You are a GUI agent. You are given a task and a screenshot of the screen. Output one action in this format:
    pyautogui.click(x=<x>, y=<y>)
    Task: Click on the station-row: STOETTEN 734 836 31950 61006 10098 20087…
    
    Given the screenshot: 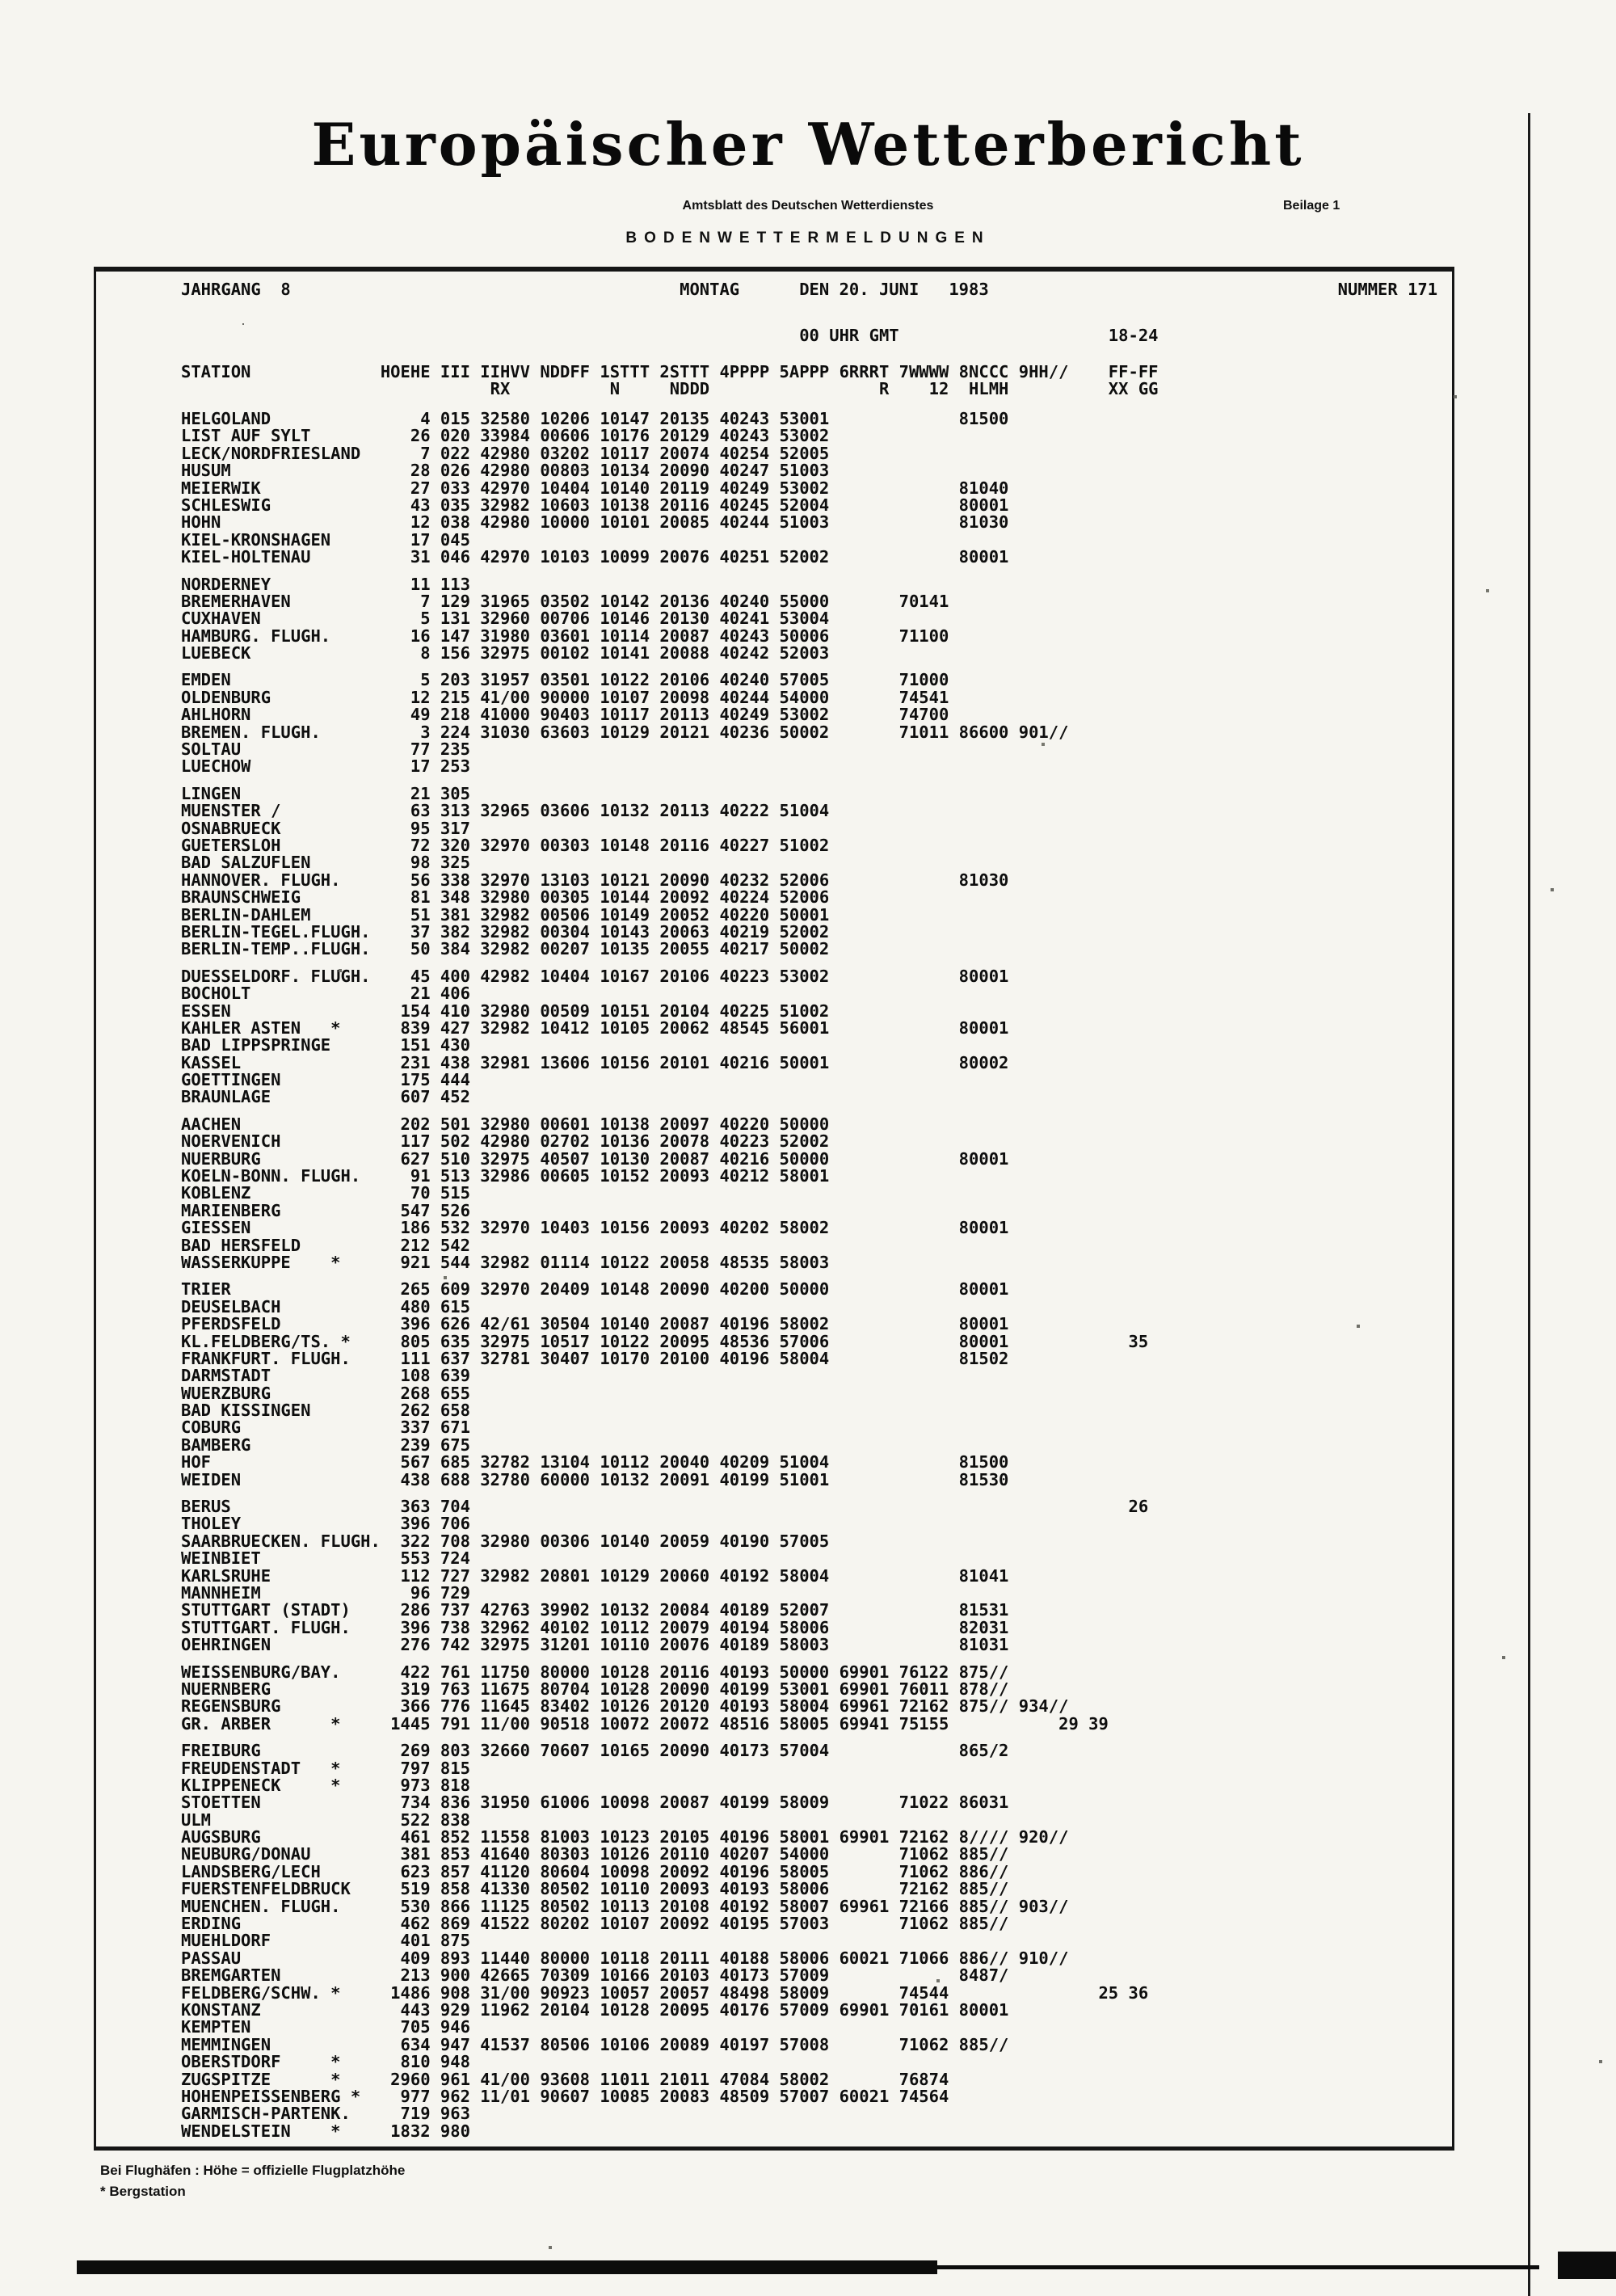 What is the action you would take?
    pyautogui.click(x=595, y=1803)
    